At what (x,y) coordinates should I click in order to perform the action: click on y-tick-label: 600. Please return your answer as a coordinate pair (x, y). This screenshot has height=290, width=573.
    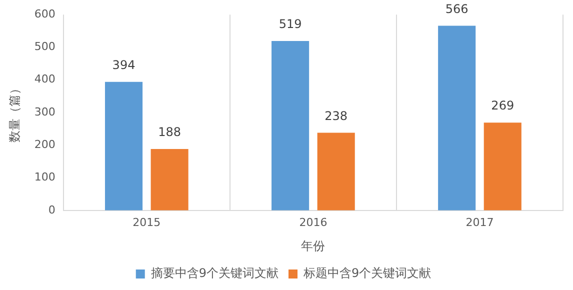
    Looking at the image, I should click on (45, 13).